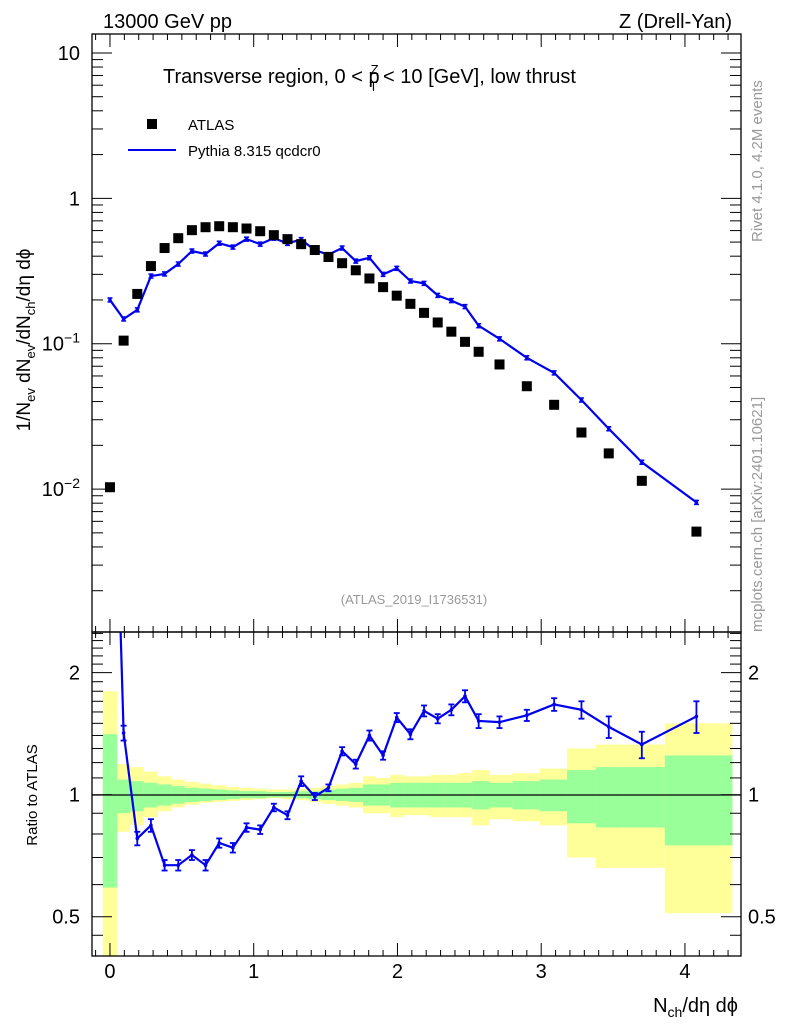 The width and height of the screenshot is (786, 1024). What do you see at coordinates (695, 1007) in the screenshot?
I see `x-axis-label: Nch/dη dϕ` at bounding box center [695, 1007].